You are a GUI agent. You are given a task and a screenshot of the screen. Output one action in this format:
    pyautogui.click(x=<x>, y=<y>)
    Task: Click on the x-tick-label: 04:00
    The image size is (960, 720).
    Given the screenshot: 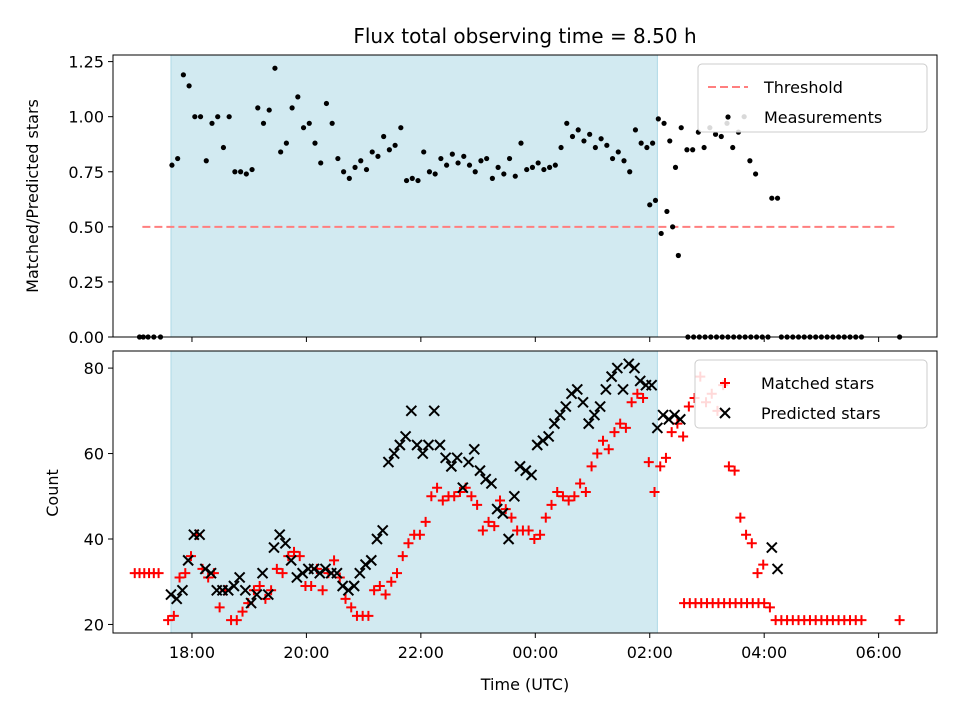 What is the action you would take?
    pyautogui.click(x=764, y=652)
    